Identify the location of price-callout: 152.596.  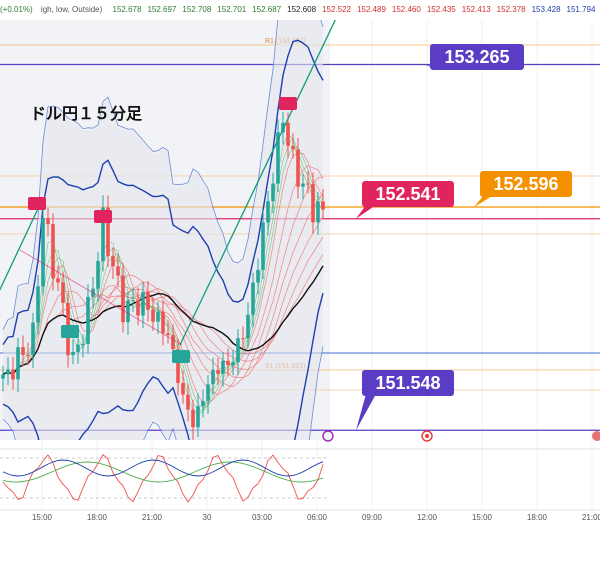
(523, 189).